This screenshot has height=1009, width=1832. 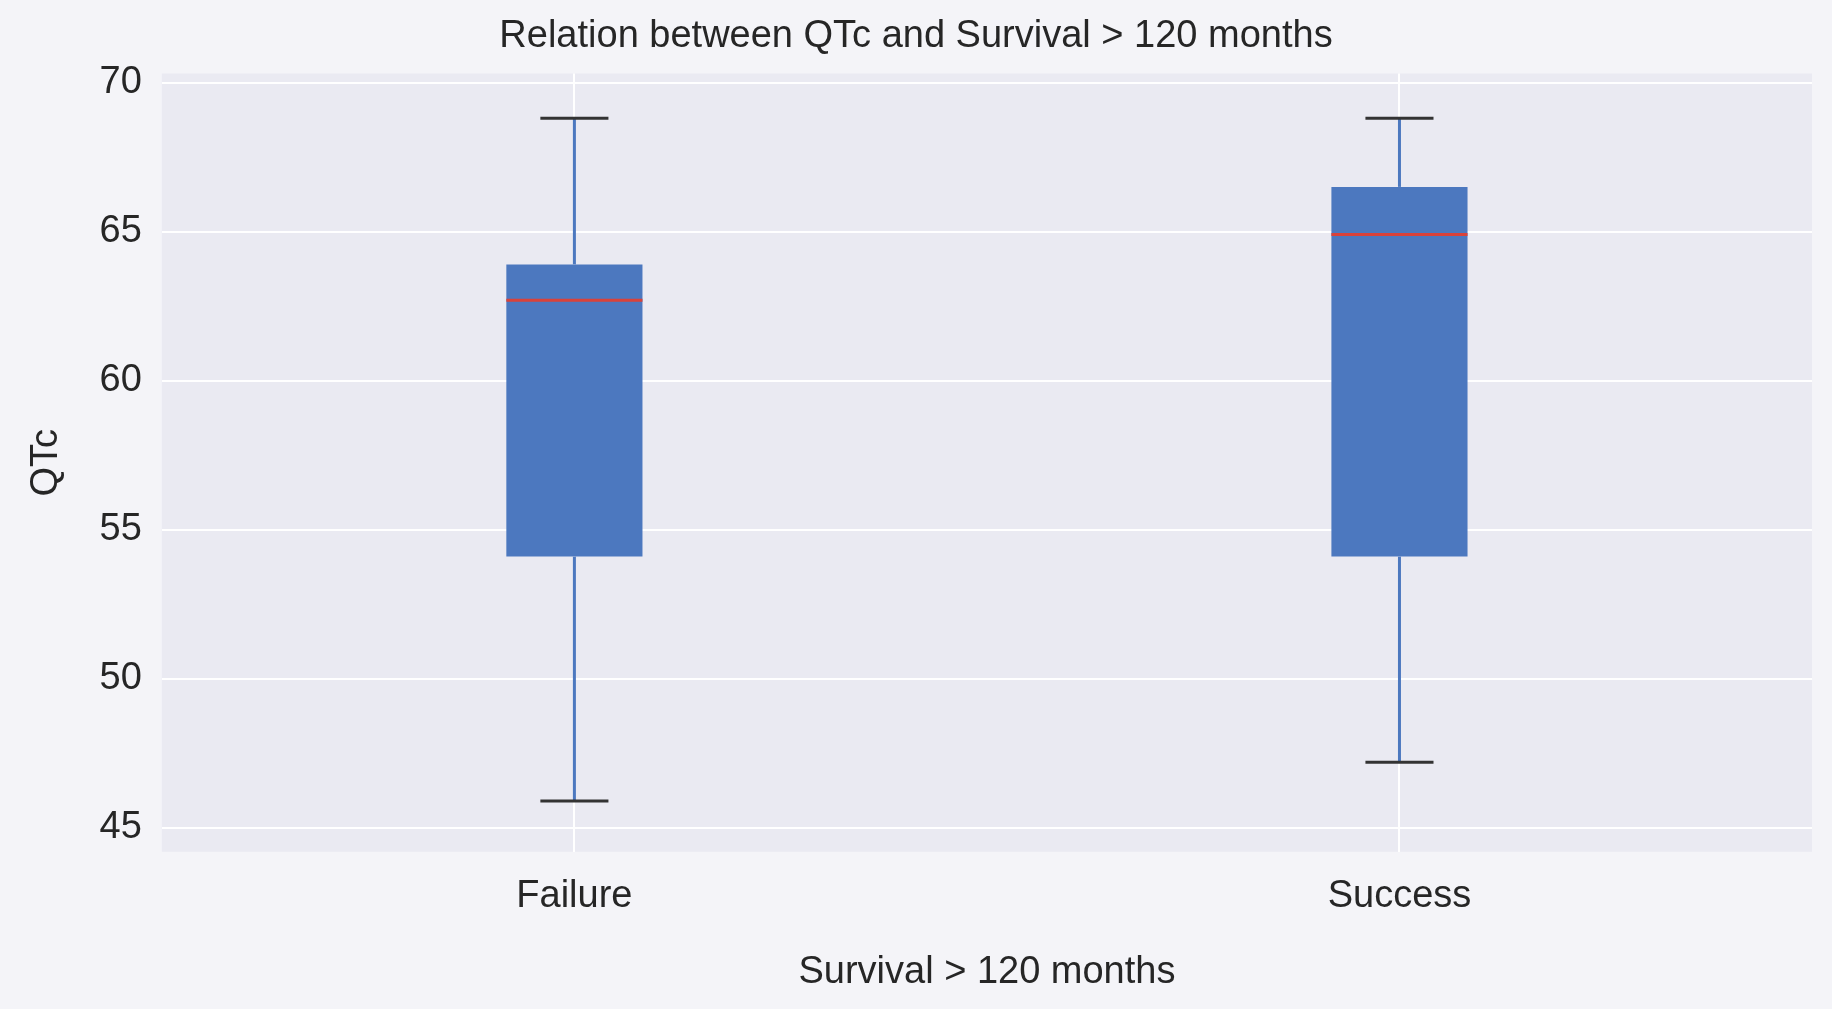 What do you see at coordinates (574, 894) in the screenshot?
I see `x-tick-label: Failure` at bounding box center [574, 894].